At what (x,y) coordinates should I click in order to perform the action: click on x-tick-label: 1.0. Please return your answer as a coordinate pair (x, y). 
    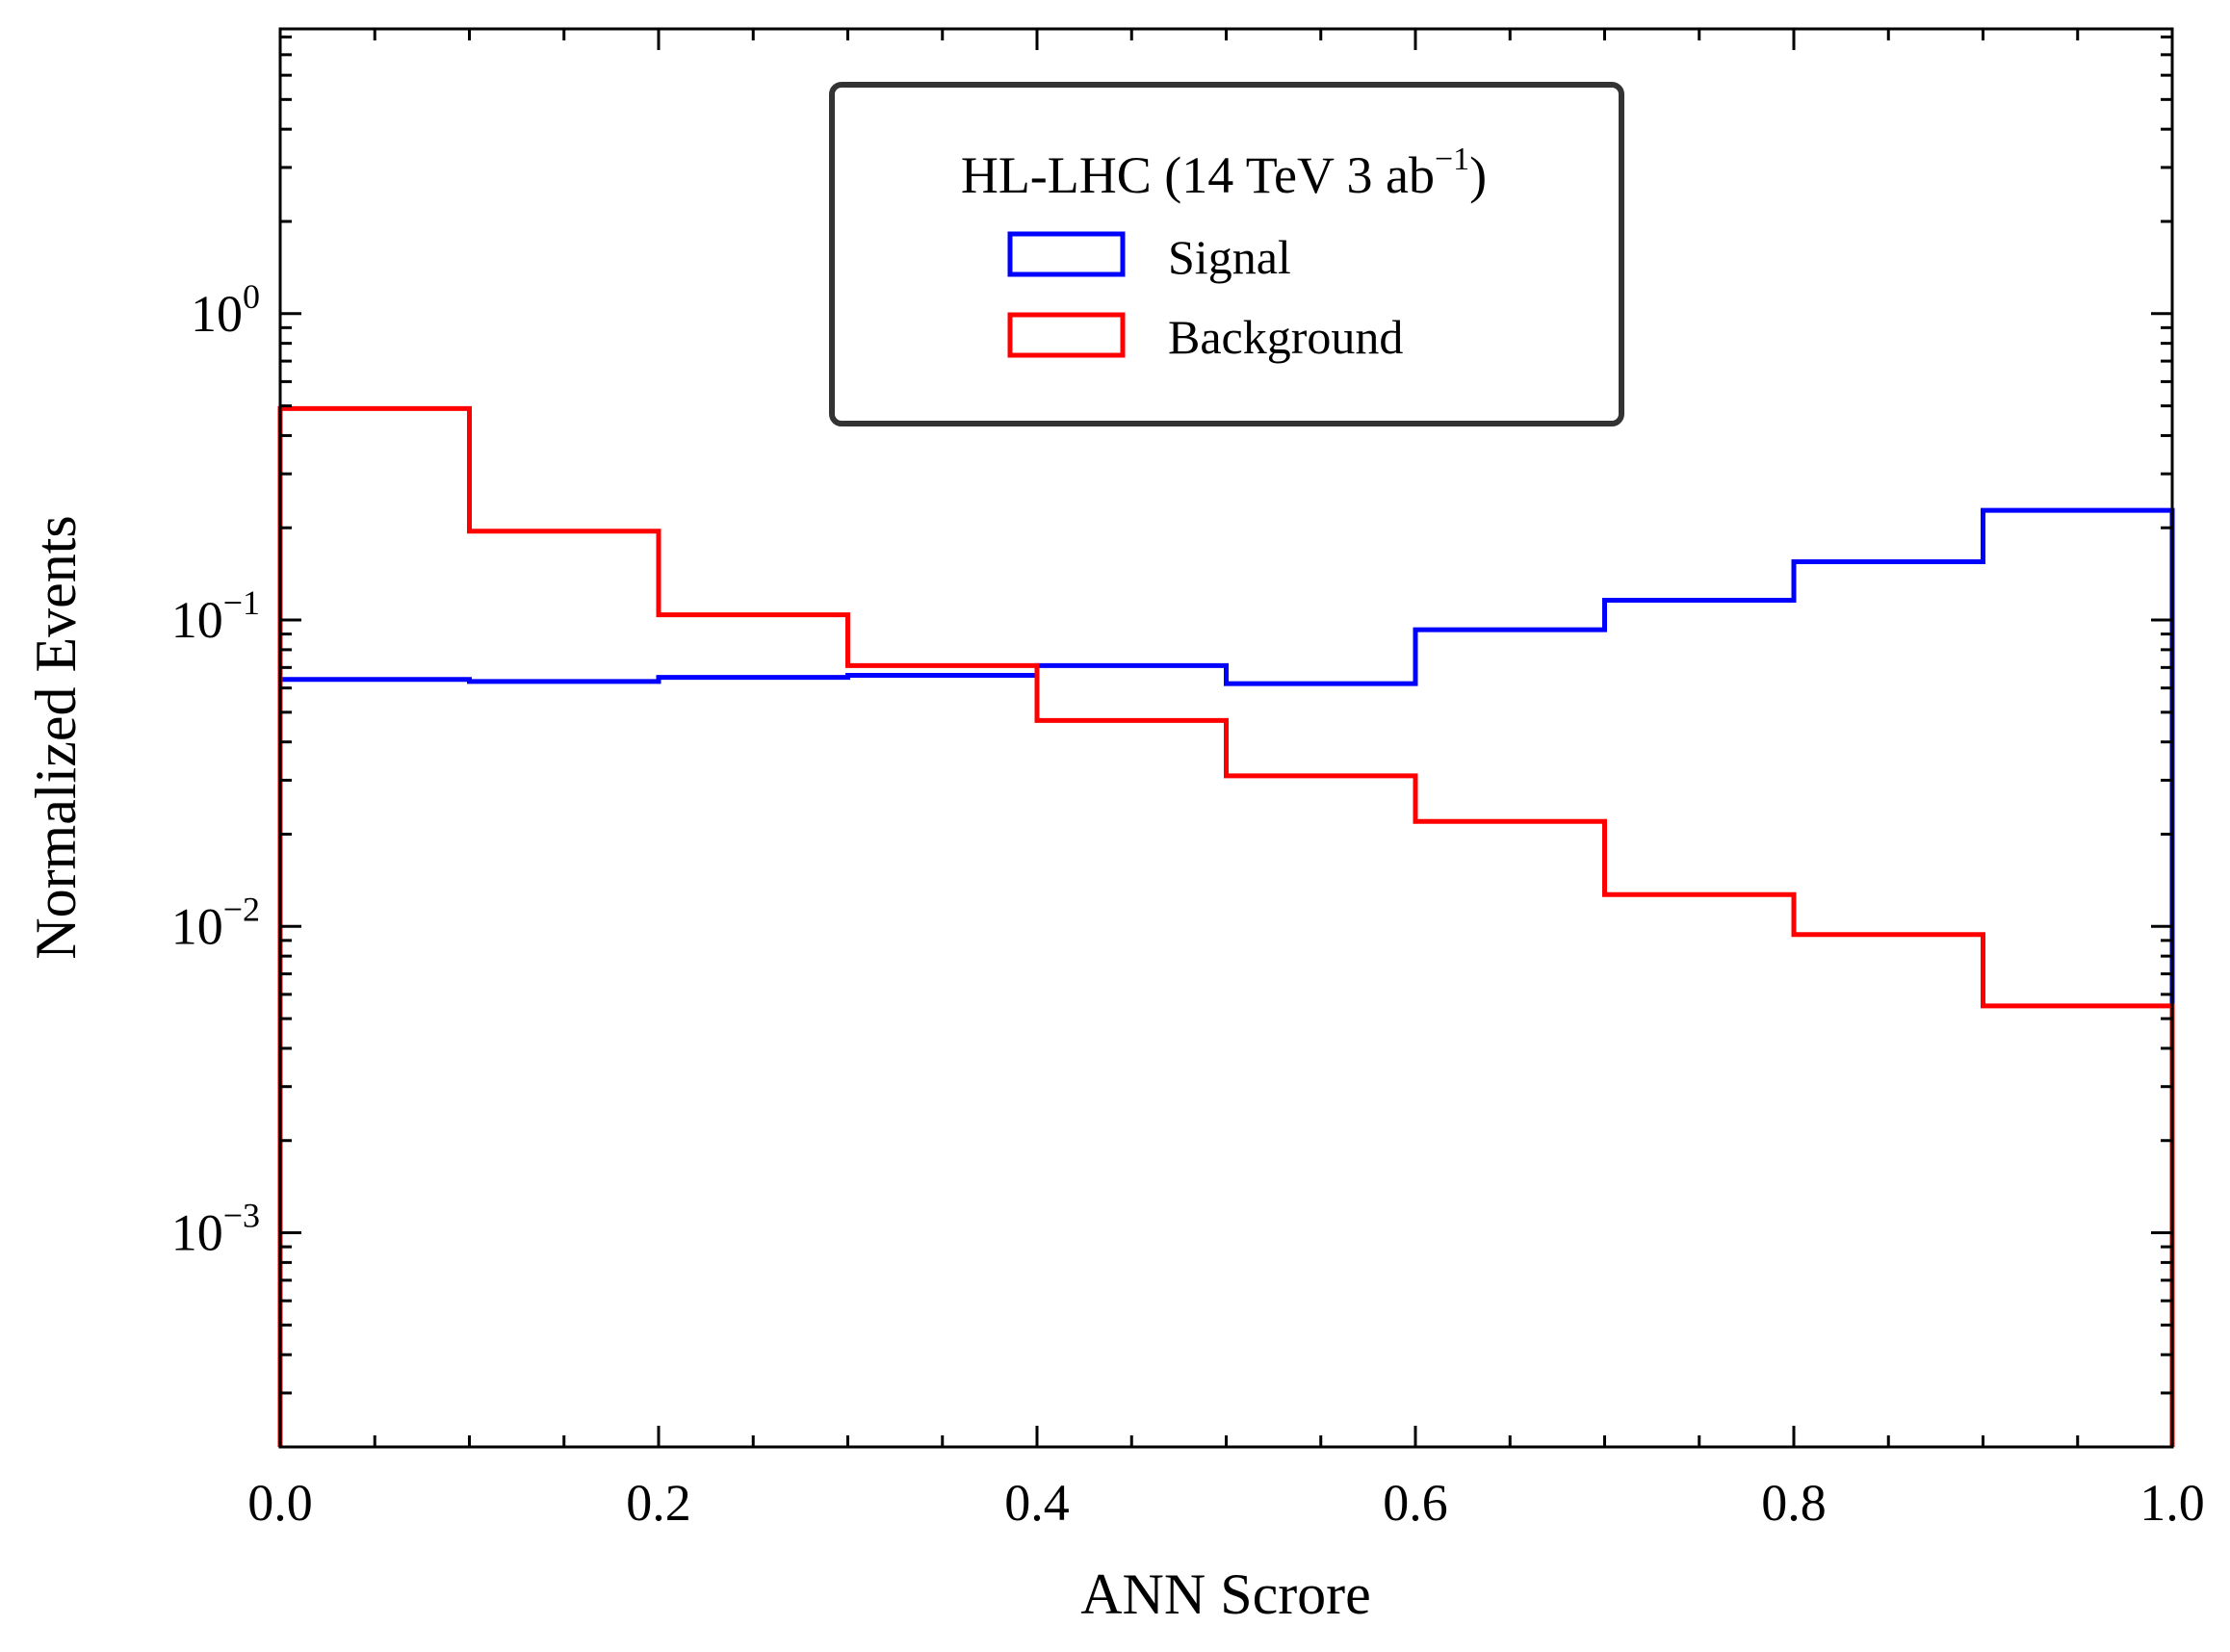
    Looking at the image, I should click on (2172, 1503).